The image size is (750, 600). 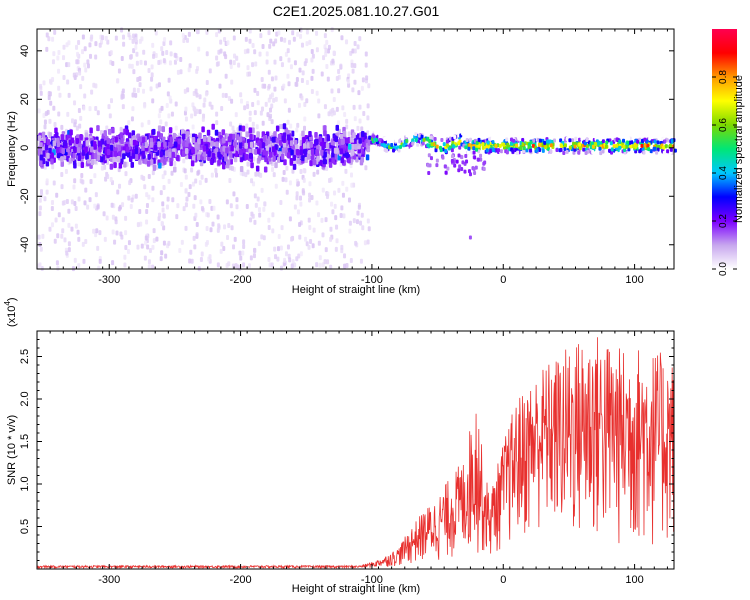 I want to click on svg-text: (x104), so click(x=10, y=312).